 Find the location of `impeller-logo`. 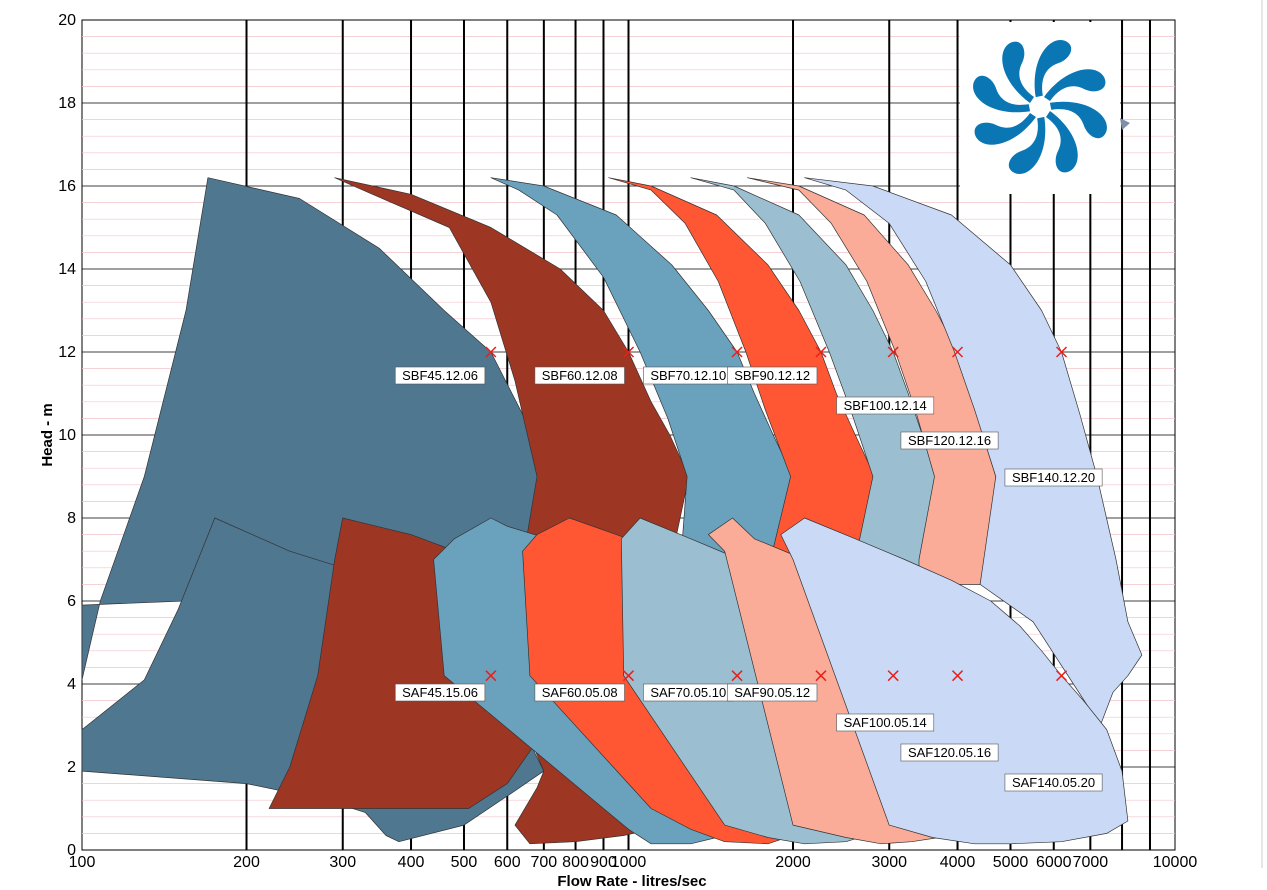

impeller-logo is located at coordinates (1045, 108).